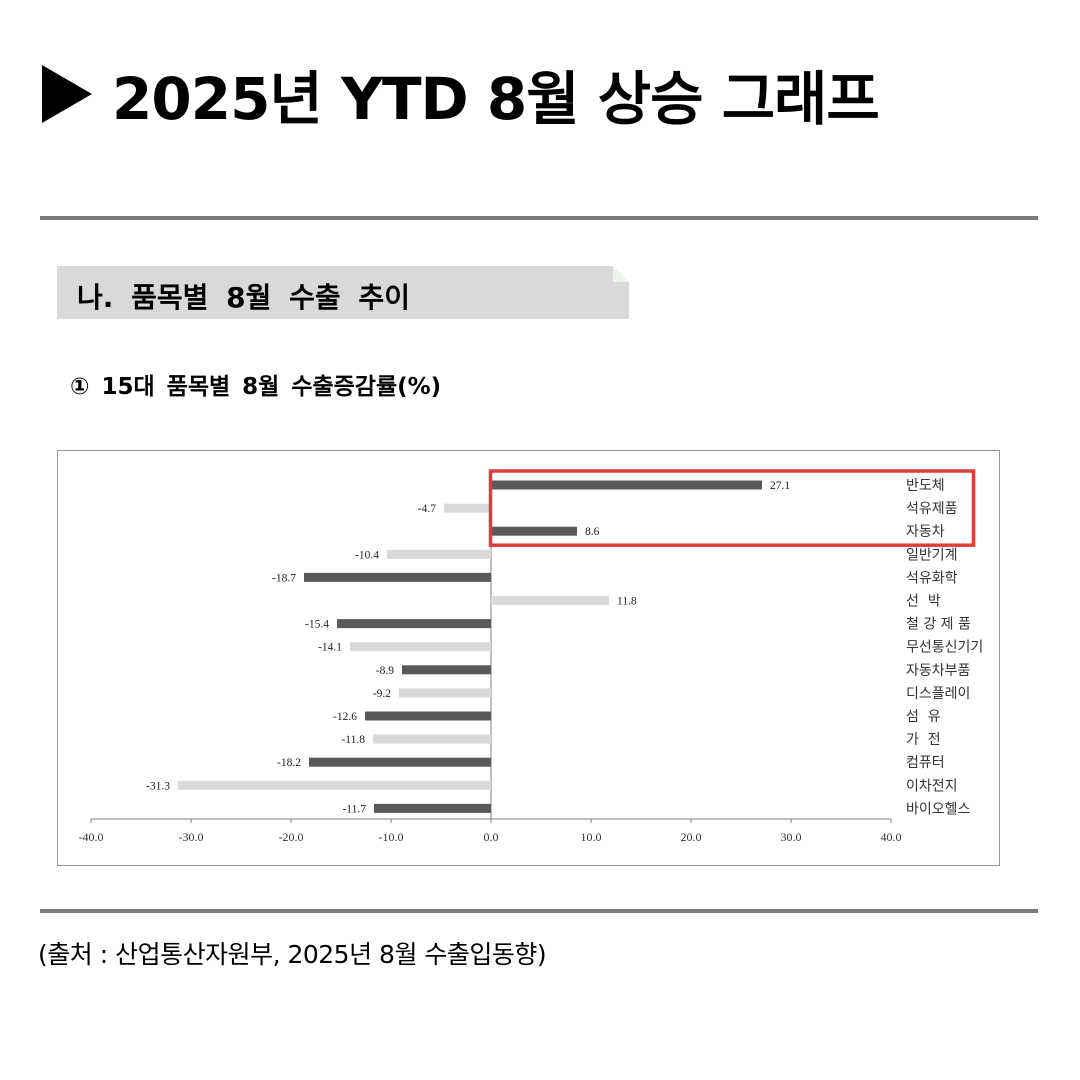  I want to click on category-label: 디스플레이, so click(938, 694).